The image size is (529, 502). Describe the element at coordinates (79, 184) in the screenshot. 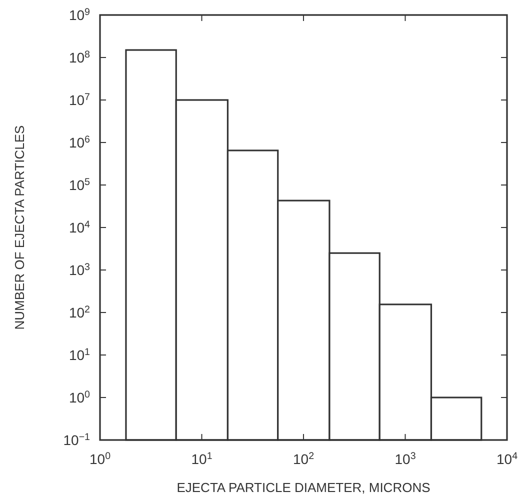

I see `y-tick-label: 10$^{5}$` at that location.